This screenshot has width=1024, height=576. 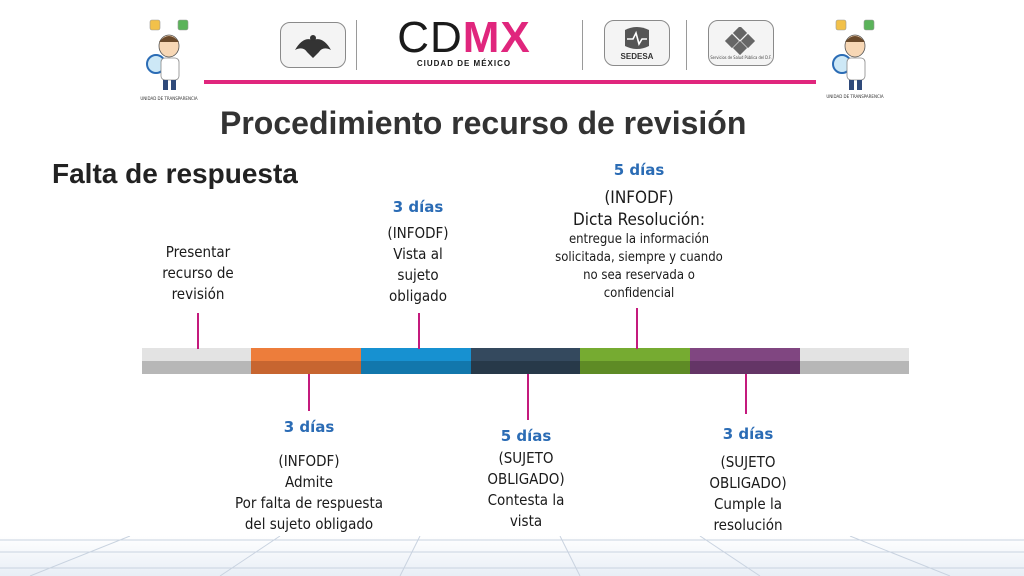 I want to click on eagle-icon, so click(x=313, y=46).